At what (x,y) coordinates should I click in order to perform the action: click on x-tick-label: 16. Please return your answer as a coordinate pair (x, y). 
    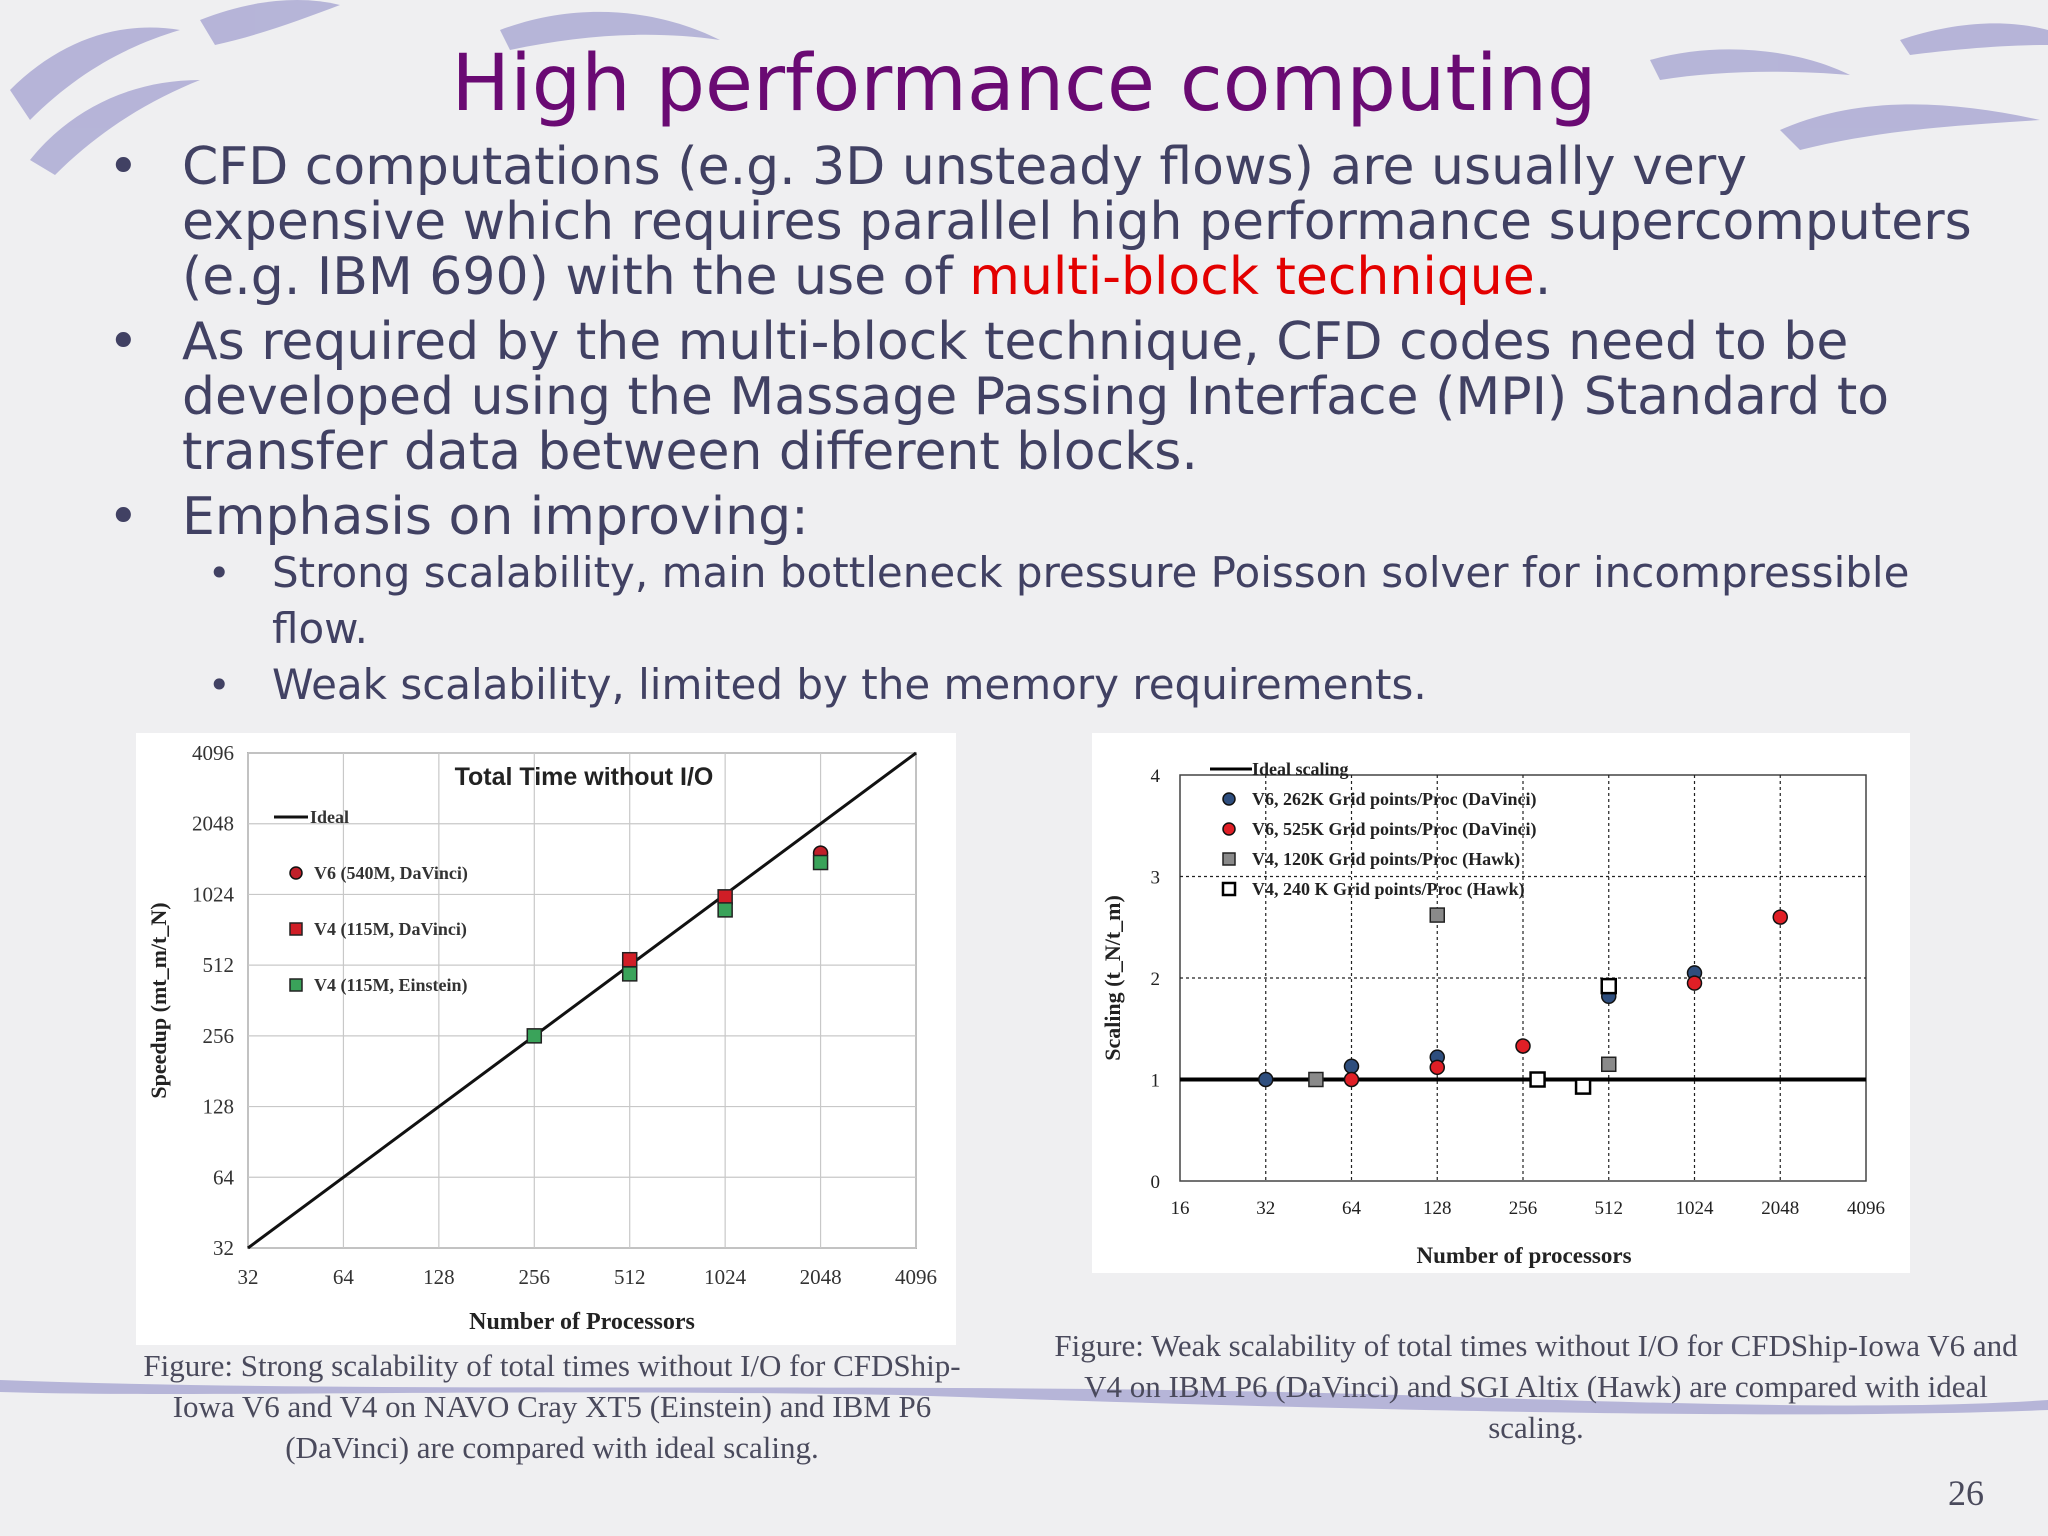
    Looking at the image, I should click on (1180, 1208).